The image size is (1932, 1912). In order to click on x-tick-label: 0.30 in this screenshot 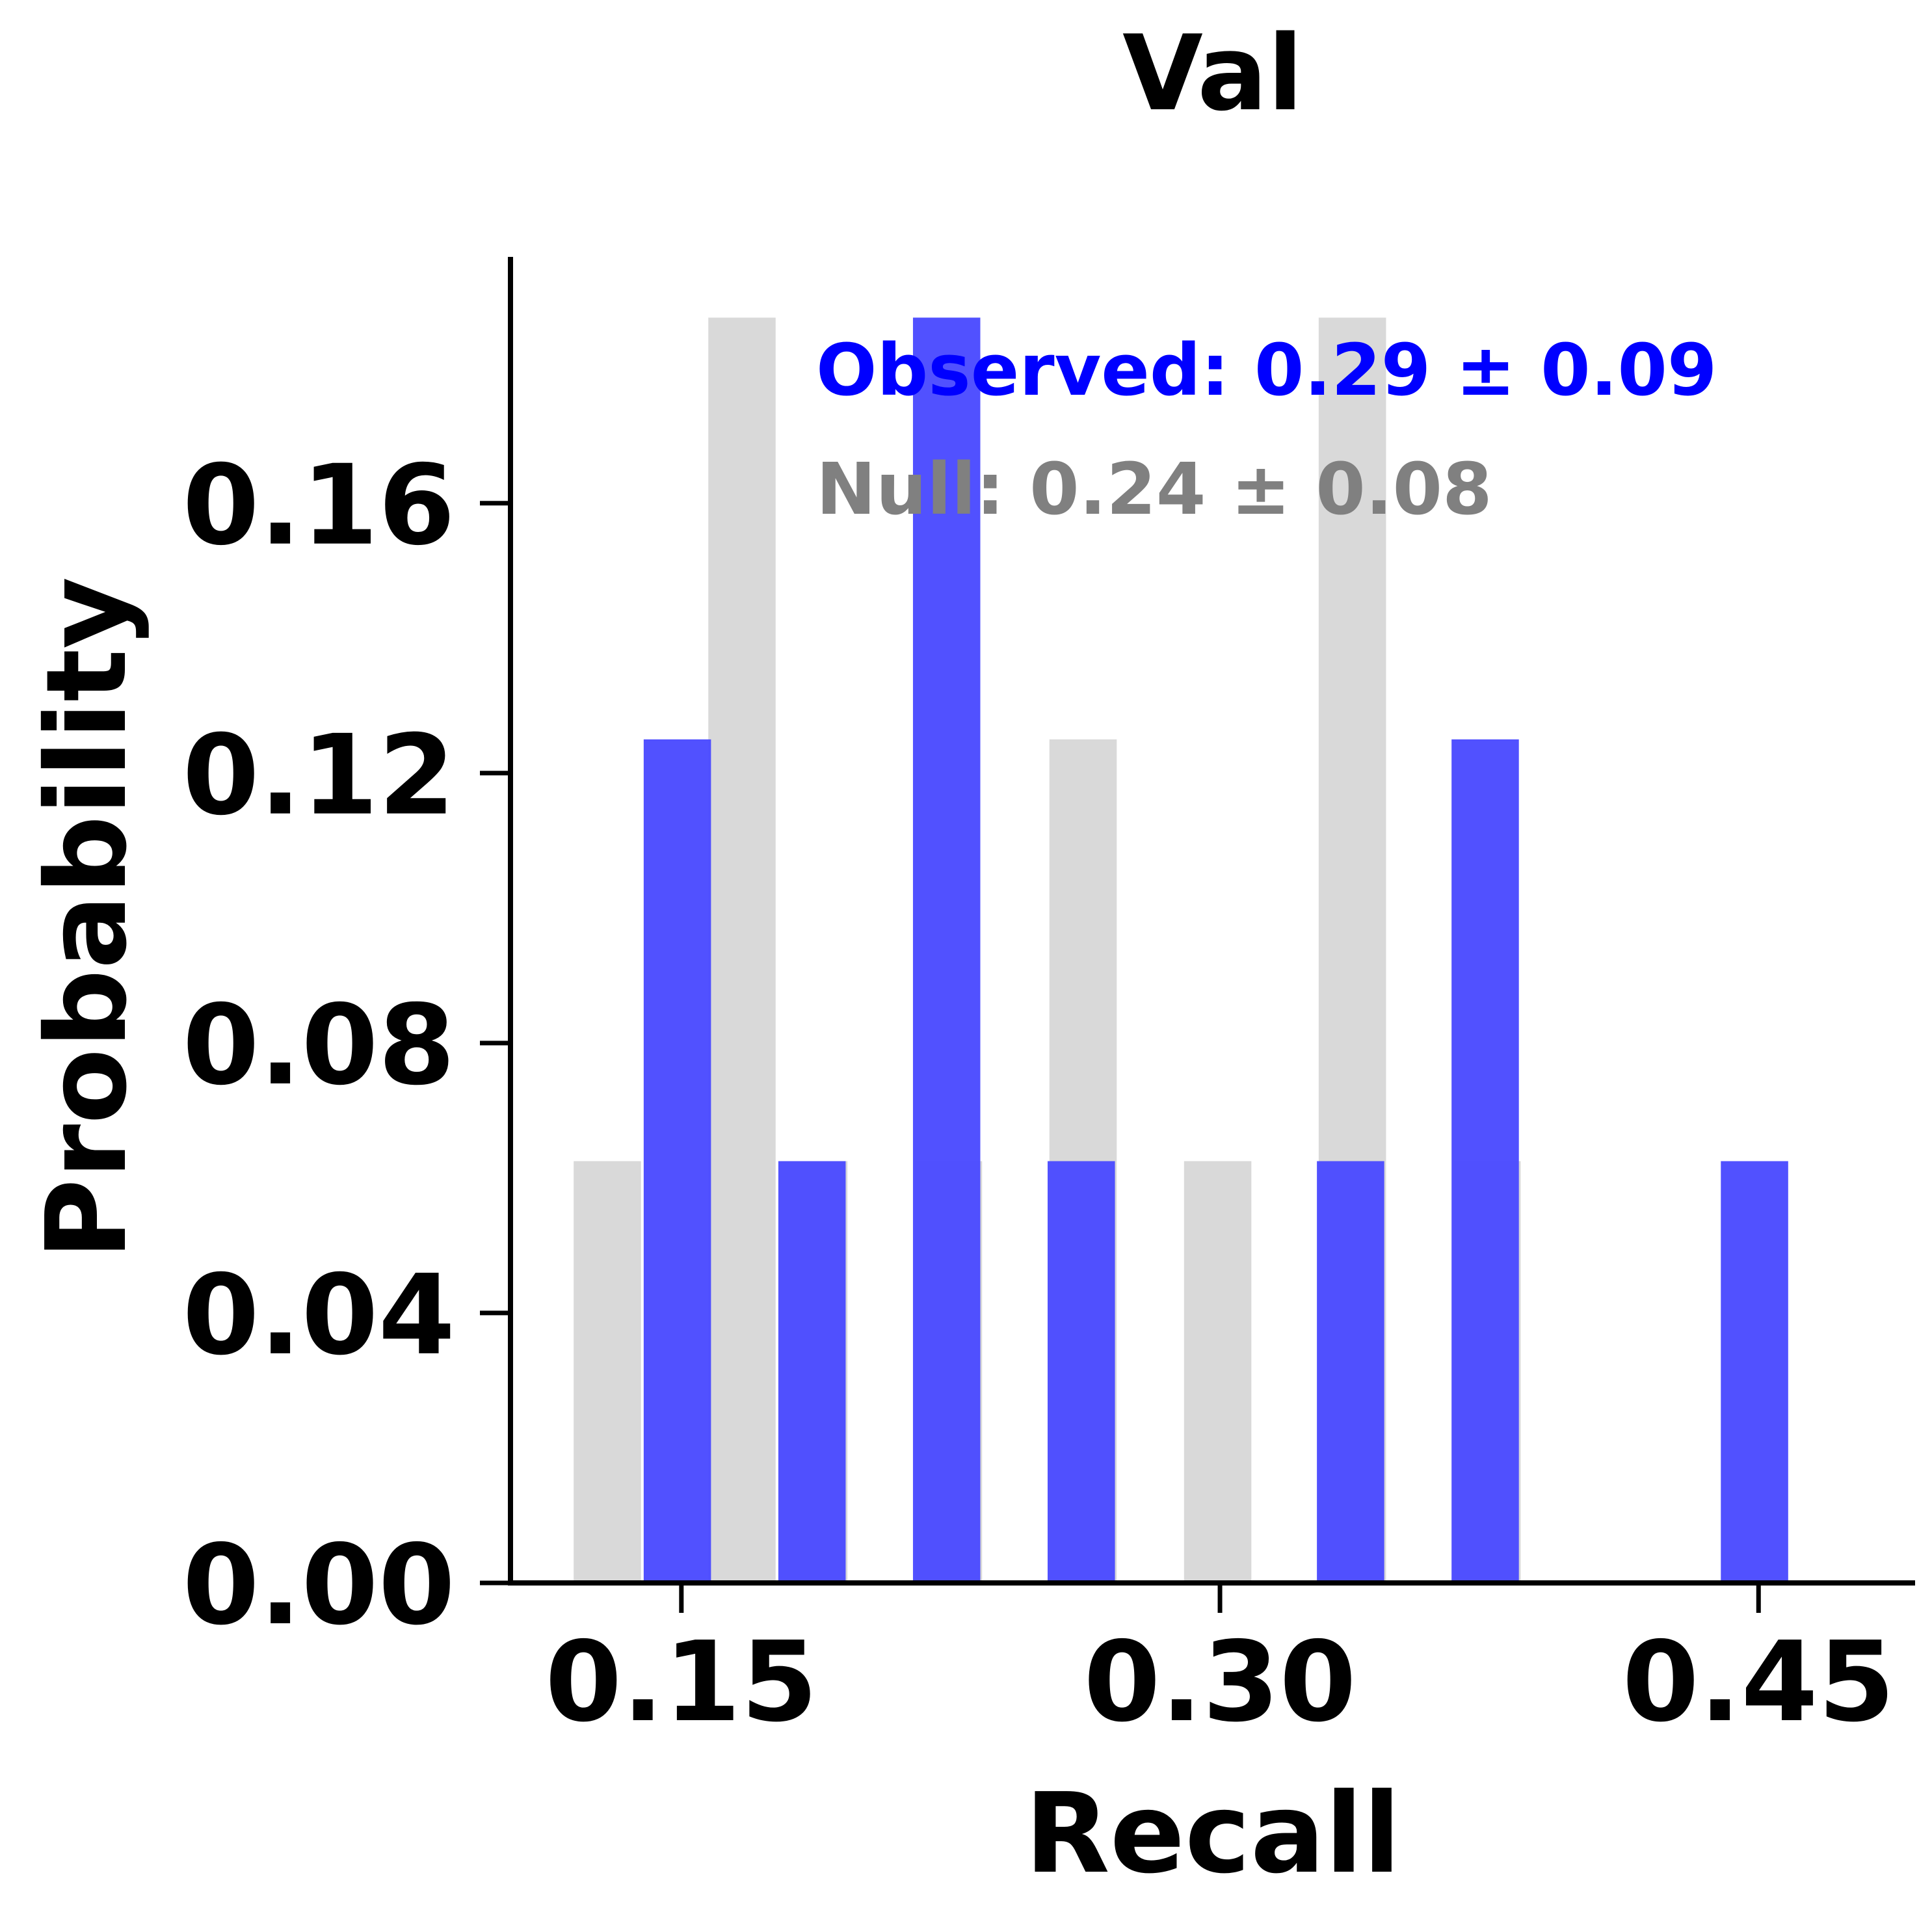, I will do `click(1219, 1682)`.